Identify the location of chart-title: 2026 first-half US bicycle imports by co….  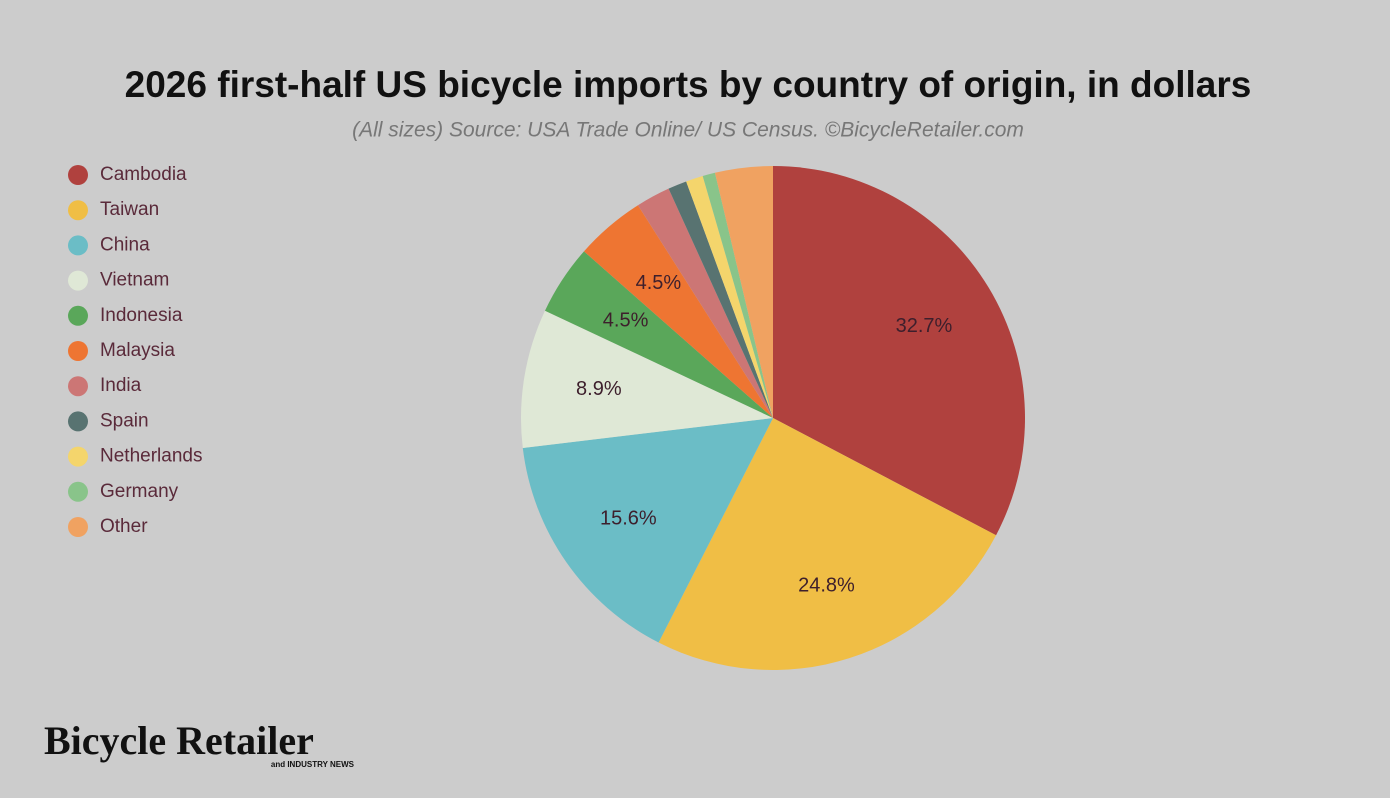
(688, 84).